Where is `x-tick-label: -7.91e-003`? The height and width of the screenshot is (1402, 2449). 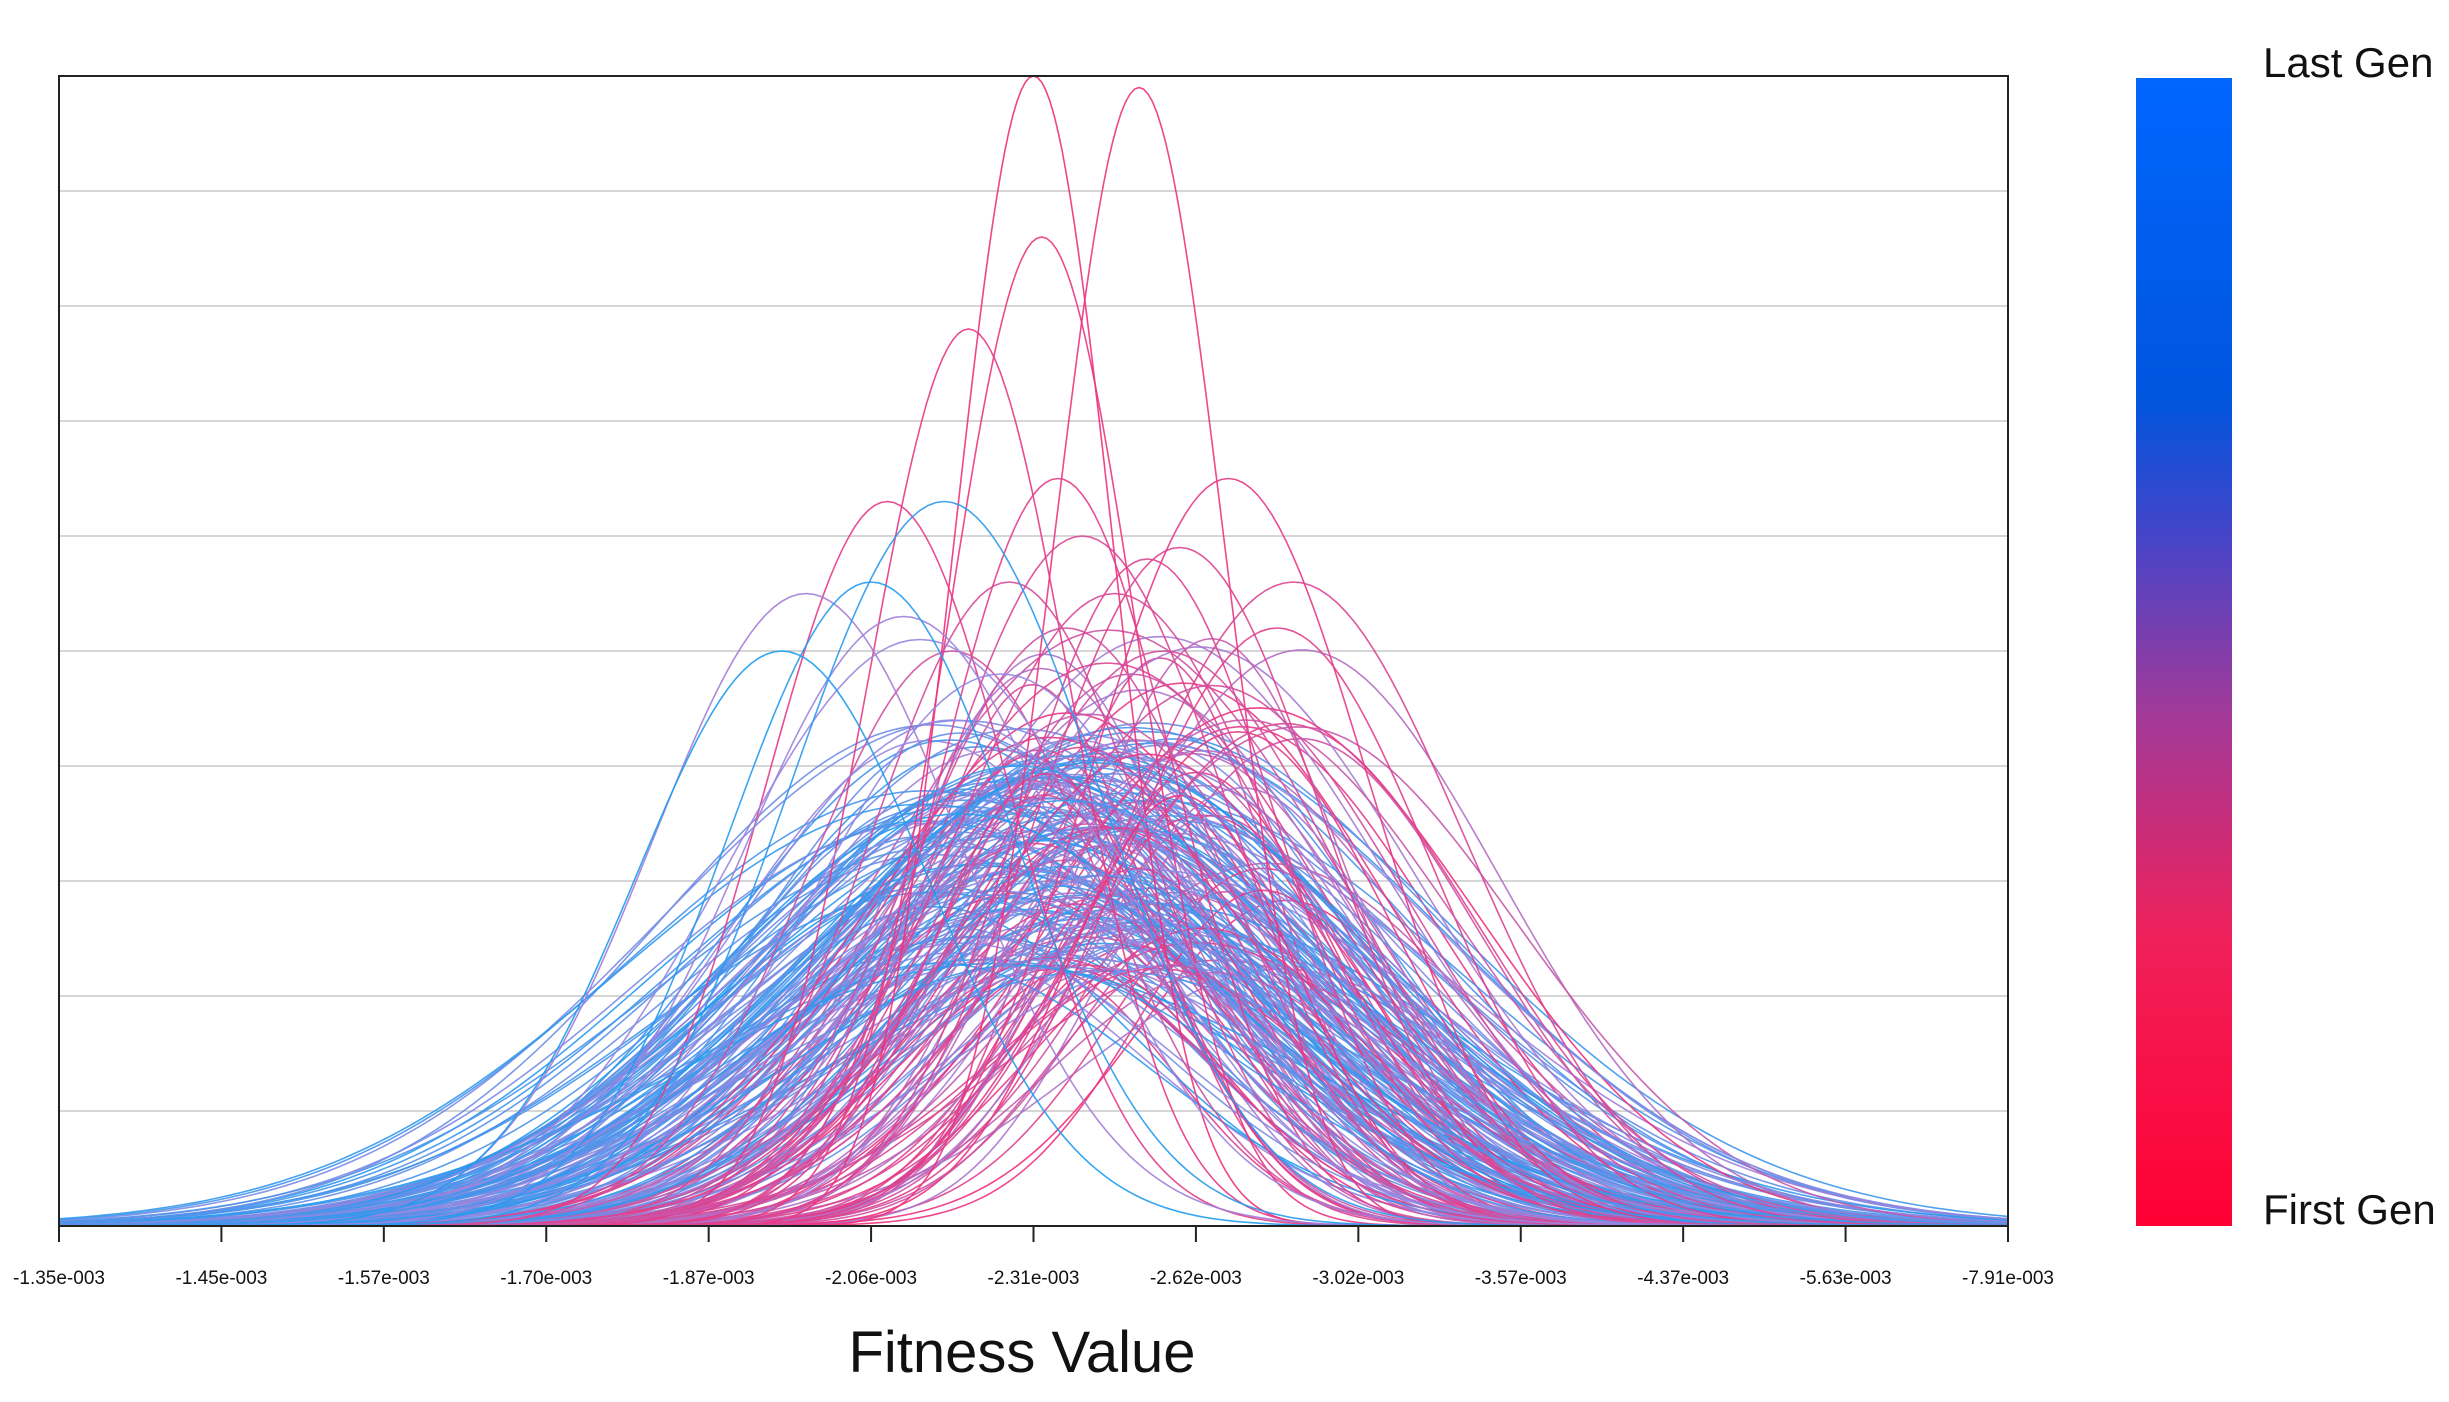 x-tick-label: -7.91e-003 is located at coordinates (2008, 1278).